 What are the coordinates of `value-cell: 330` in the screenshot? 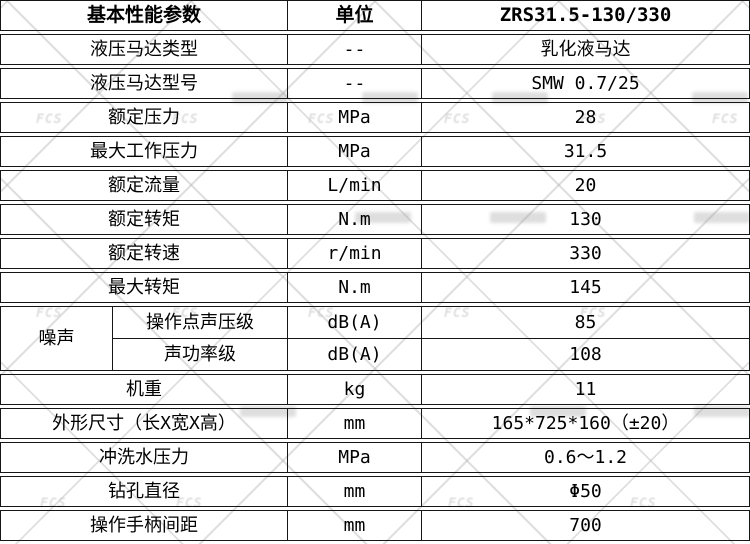 It's located at (585, 253).